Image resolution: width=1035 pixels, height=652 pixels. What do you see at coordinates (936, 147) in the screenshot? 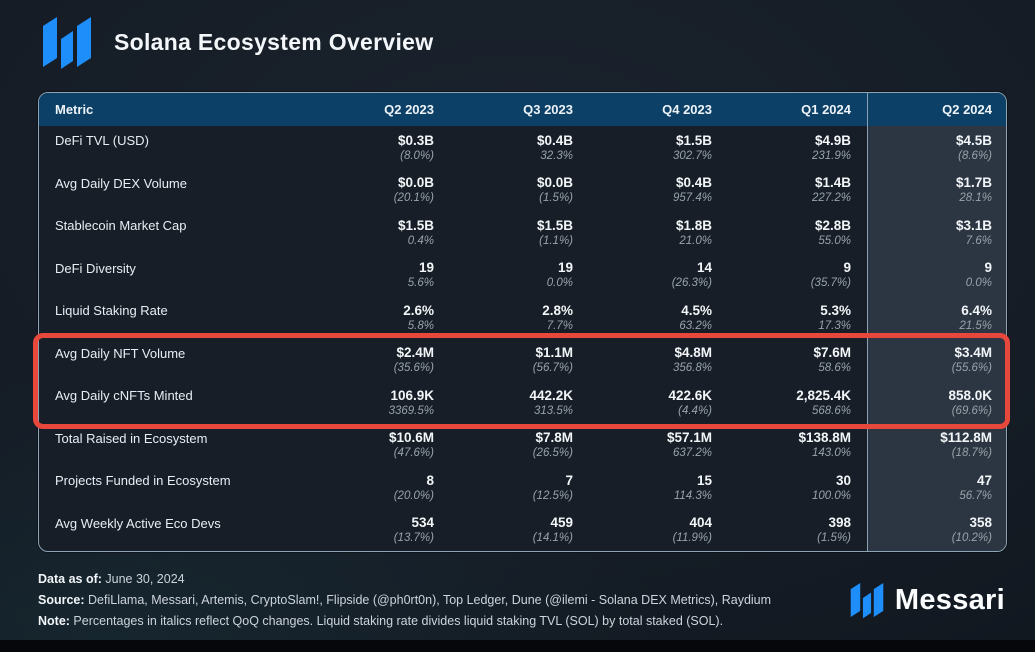
I see `value-cell: $4.5B (8.6%)` at bounding box center [936, 147].